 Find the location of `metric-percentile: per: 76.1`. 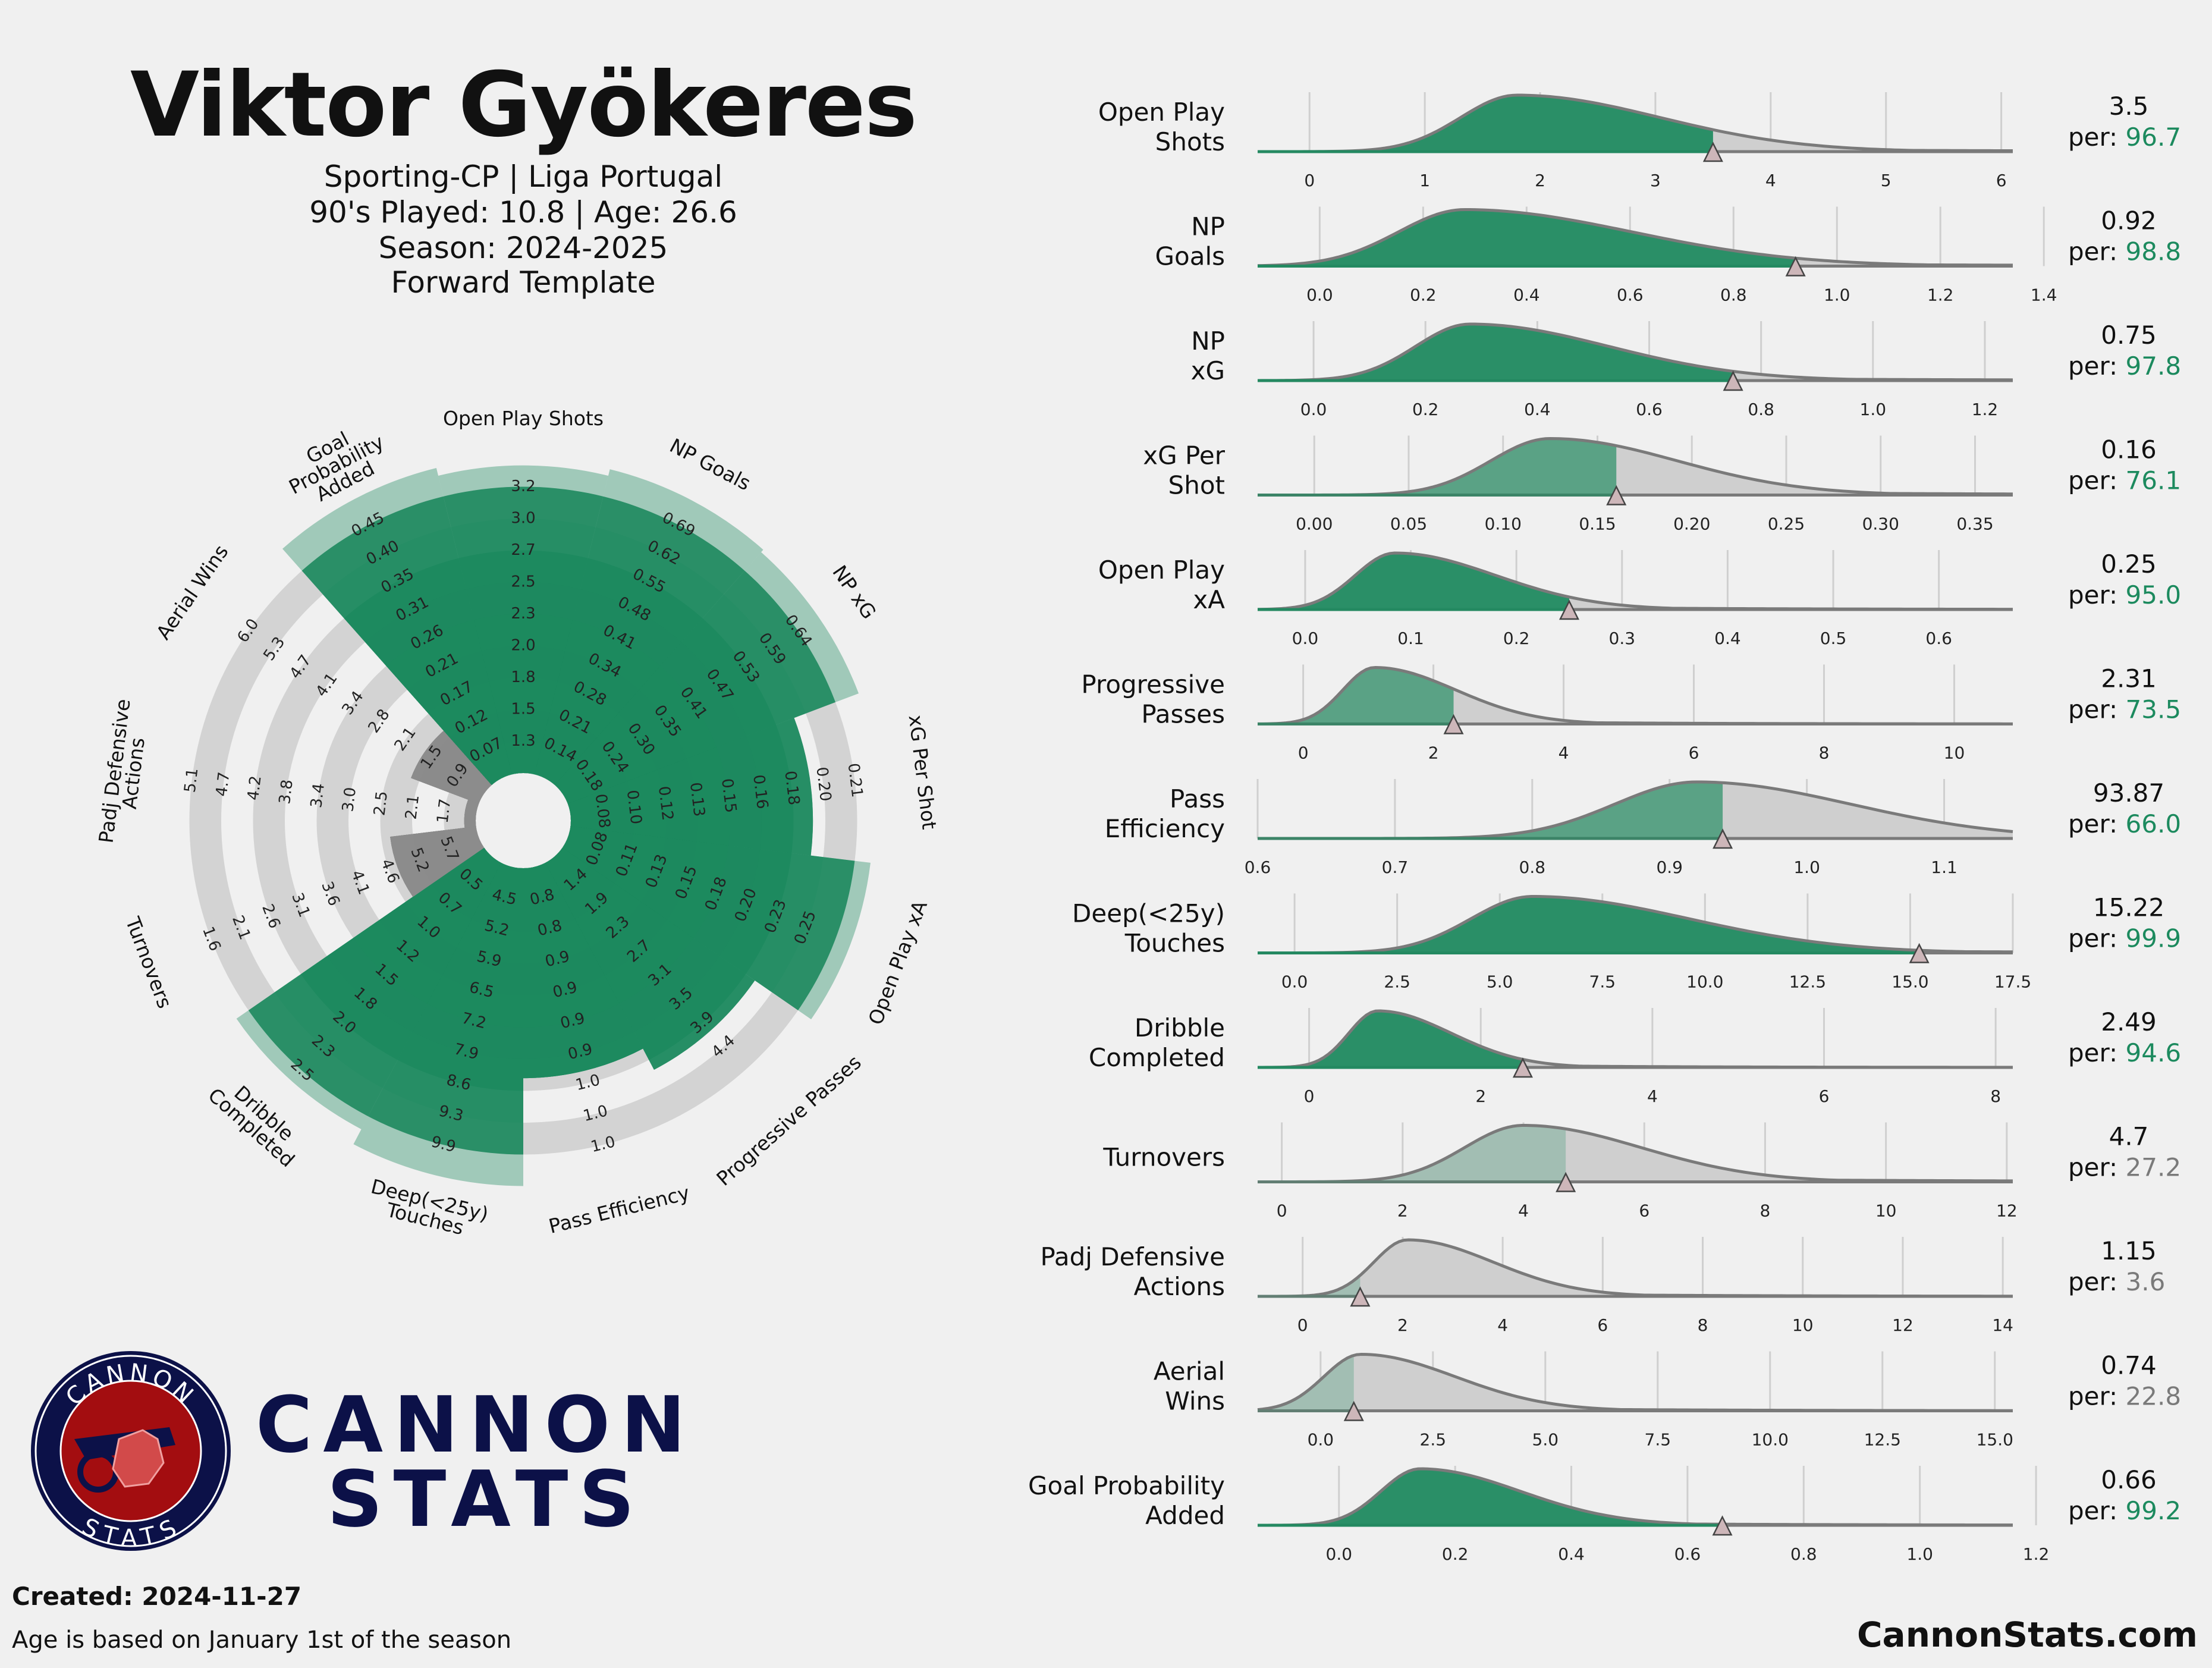

metric-percentile: per: 76.1 is located at coordinates (2124, 480).